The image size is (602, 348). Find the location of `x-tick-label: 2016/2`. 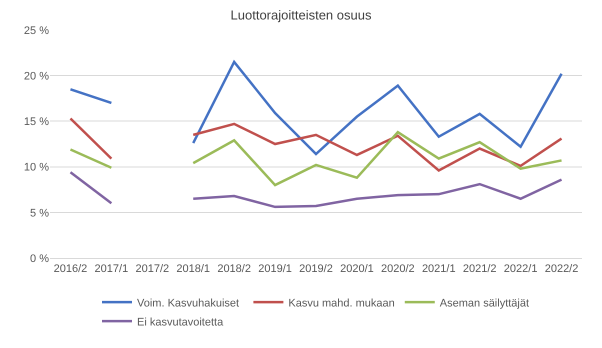

x-tick-label: 2016/2 is located at coordinates (71, 269).